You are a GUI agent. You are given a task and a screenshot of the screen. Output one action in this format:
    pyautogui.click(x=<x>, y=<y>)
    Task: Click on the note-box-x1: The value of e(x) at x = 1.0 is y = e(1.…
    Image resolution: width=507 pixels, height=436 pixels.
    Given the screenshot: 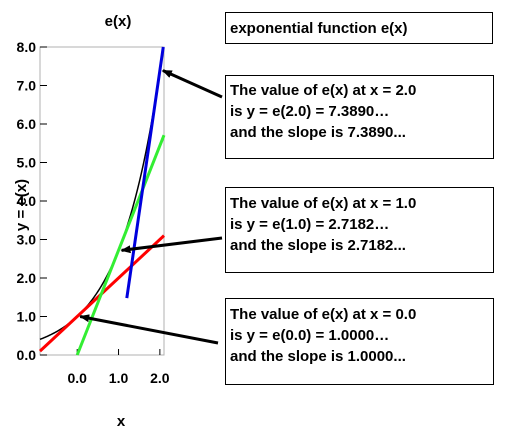 What is the action you would take?
    pyautogui.click(x=359, y=230)
    